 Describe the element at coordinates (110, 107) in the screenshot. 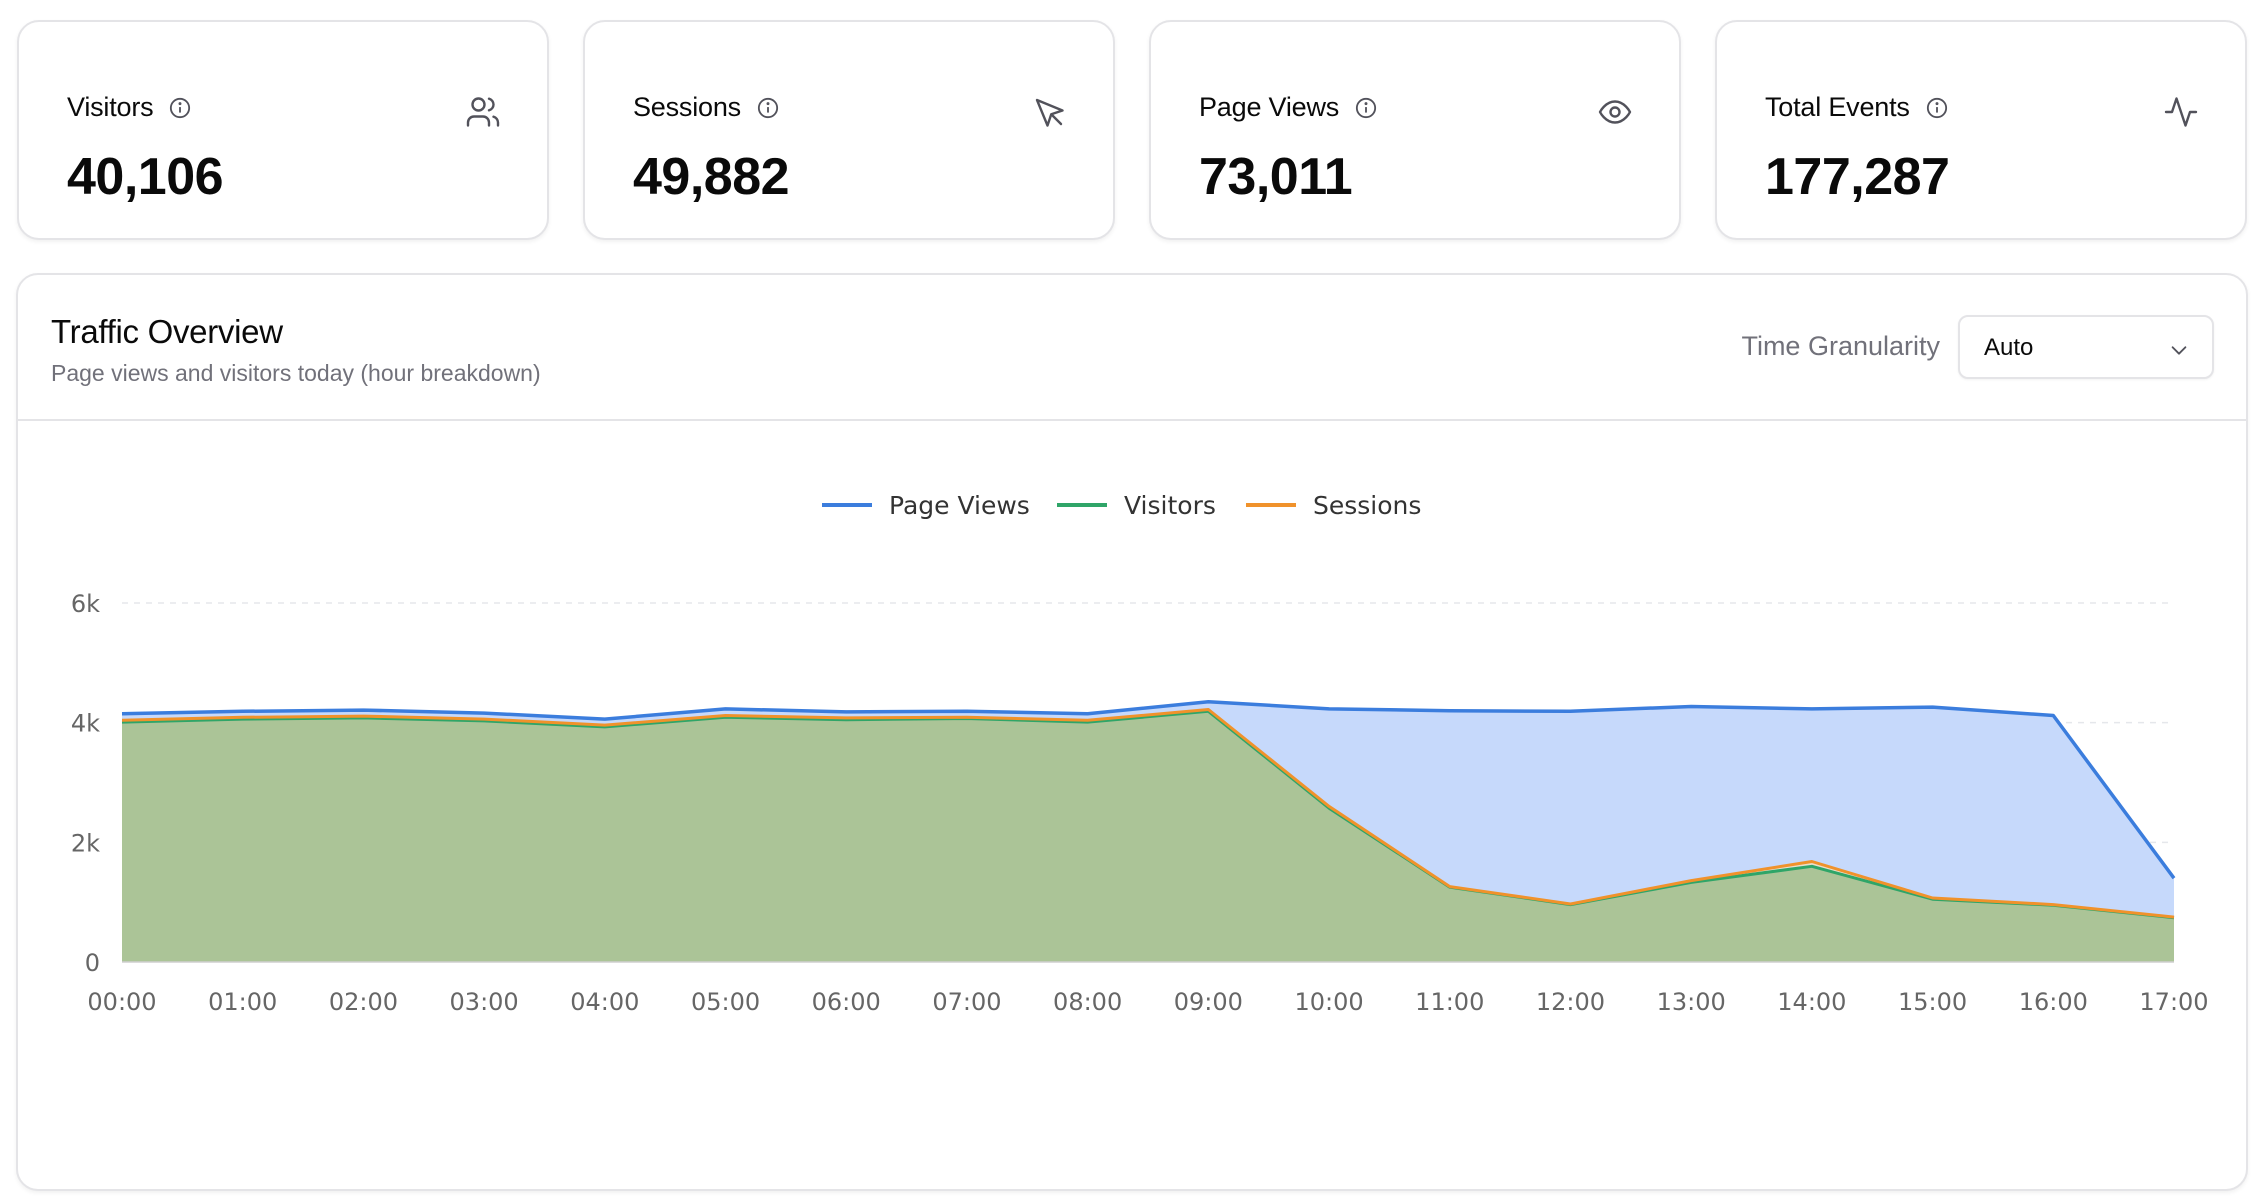

I see `stat-label: Visitors` at that location.